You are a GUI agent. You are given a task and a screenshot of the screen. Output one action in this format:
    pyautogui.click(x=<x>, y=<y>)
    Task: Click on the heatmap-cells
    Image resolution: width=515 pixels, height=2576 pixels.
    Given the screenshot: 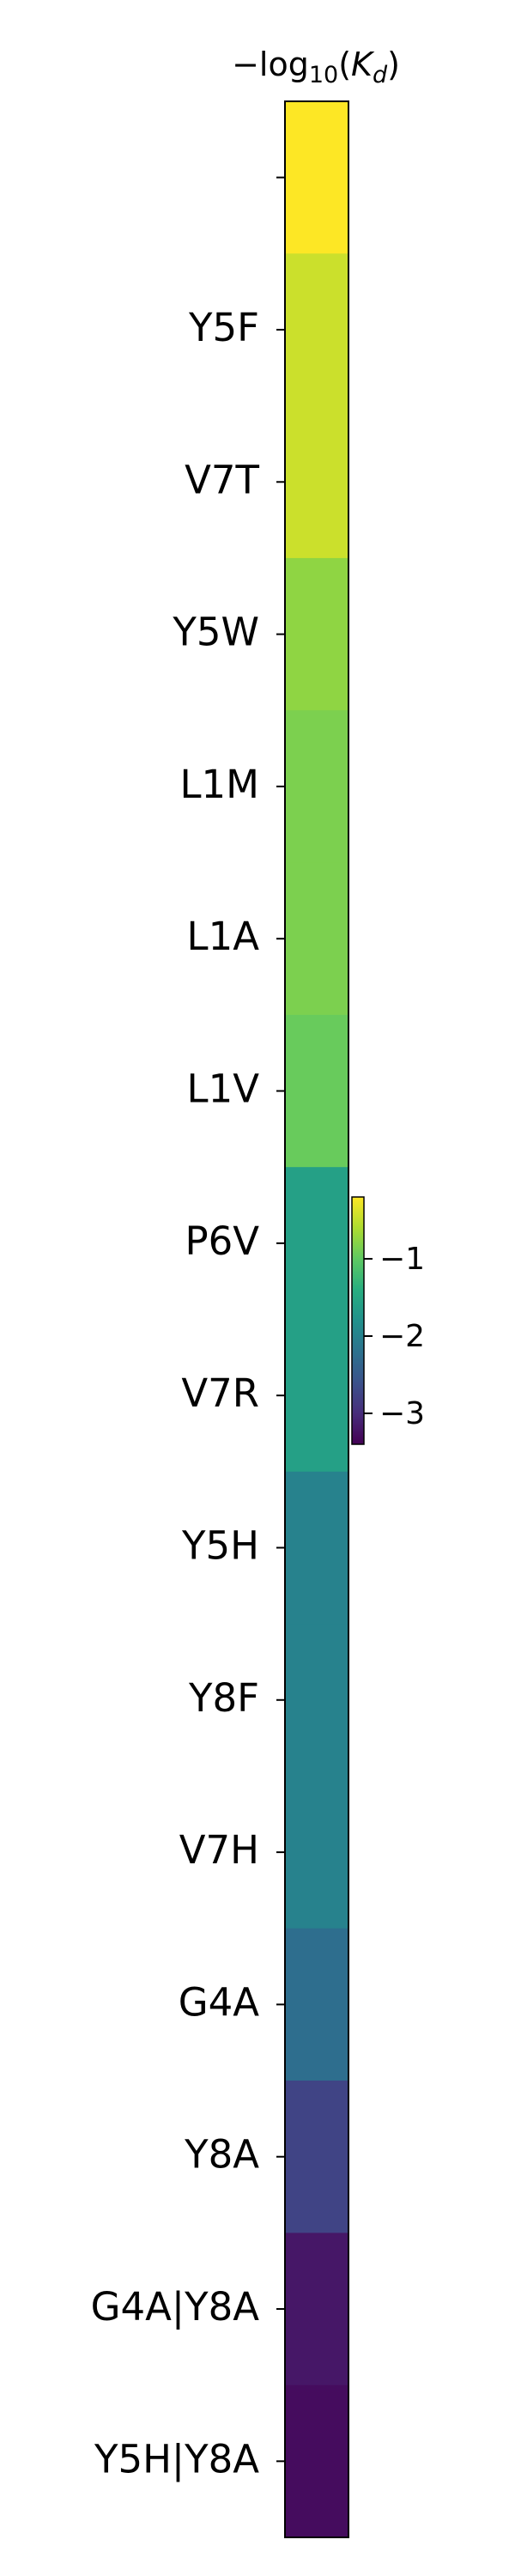 What is the action you would take?
    pyautogui.click(x=316, y=1319)
    